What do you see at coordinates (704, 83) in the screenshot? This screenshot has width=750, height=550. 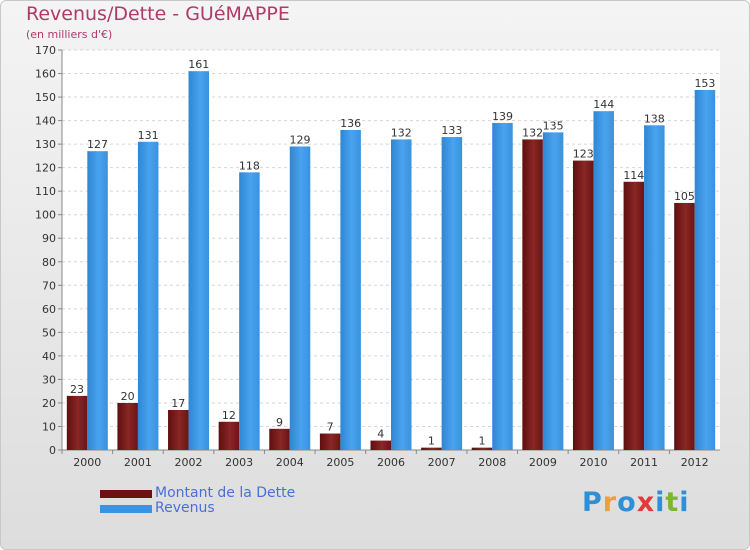 I see `data-label-revenue: 153` at bounding box center [704, 83].